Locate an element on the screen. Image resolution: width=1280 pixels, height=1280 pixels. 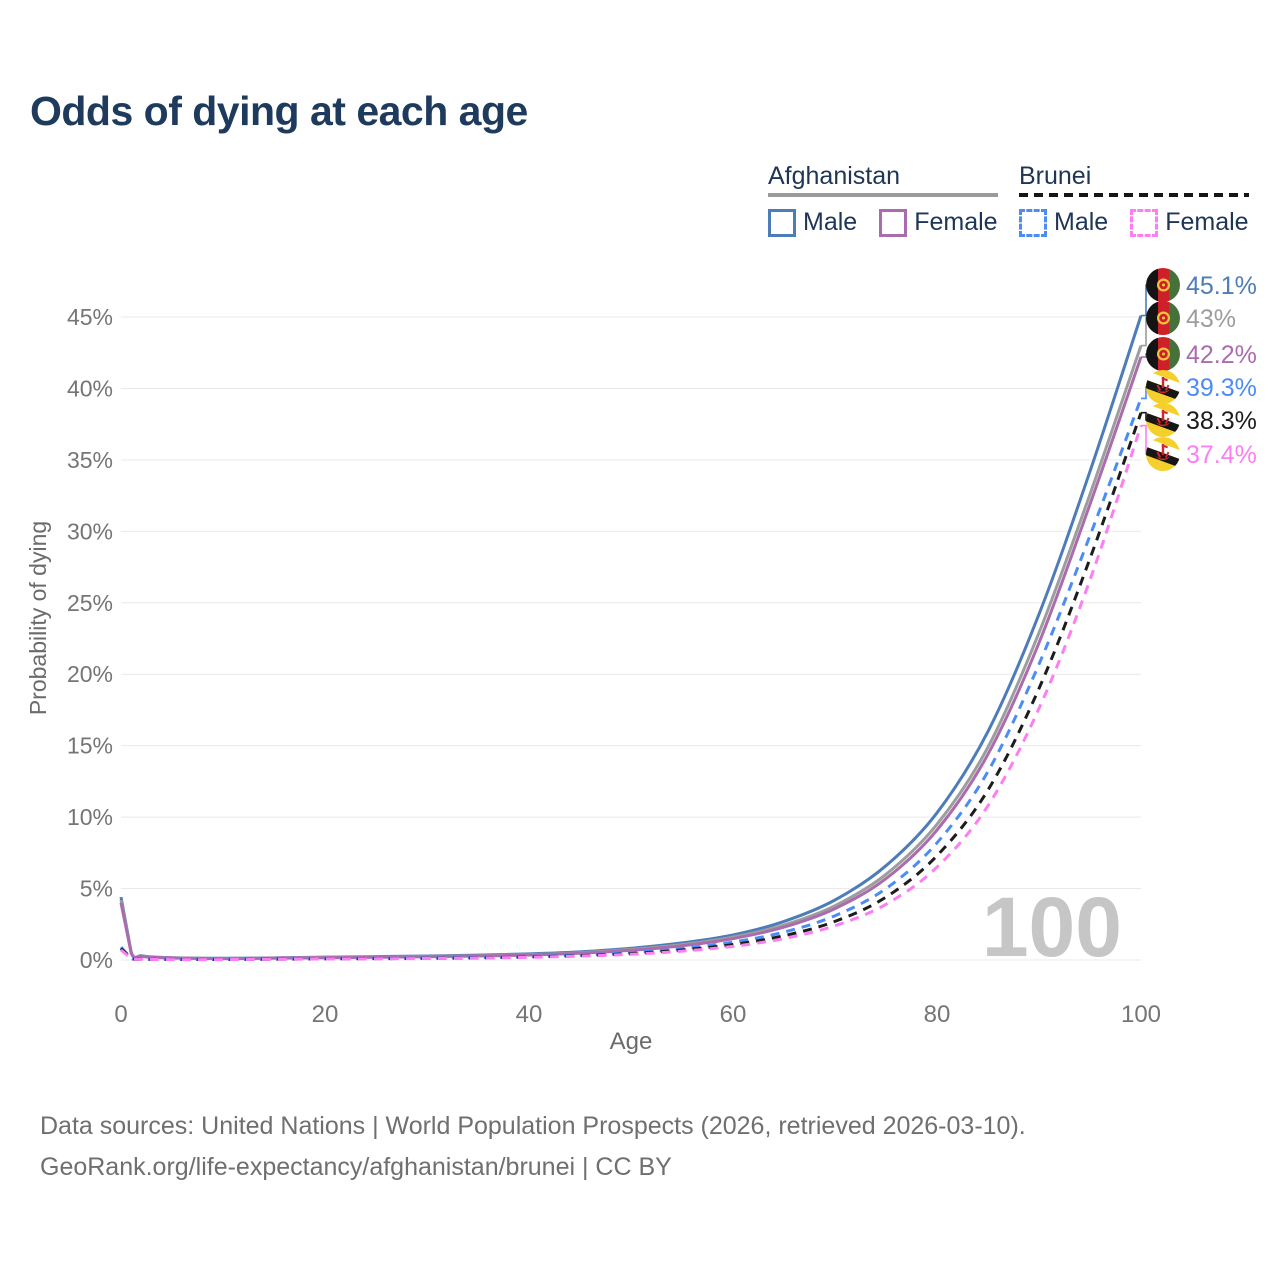
end-label-afghanistan-male: 45.1% is located at coordinates (1221, 286).